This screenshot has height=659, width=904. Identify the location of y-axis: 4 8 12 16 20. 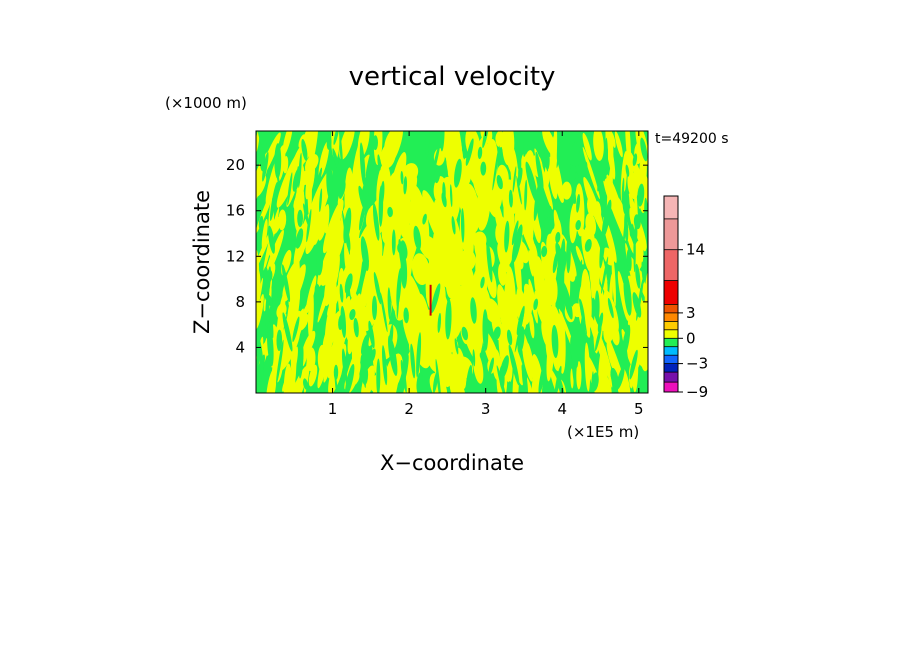
(437, 256).